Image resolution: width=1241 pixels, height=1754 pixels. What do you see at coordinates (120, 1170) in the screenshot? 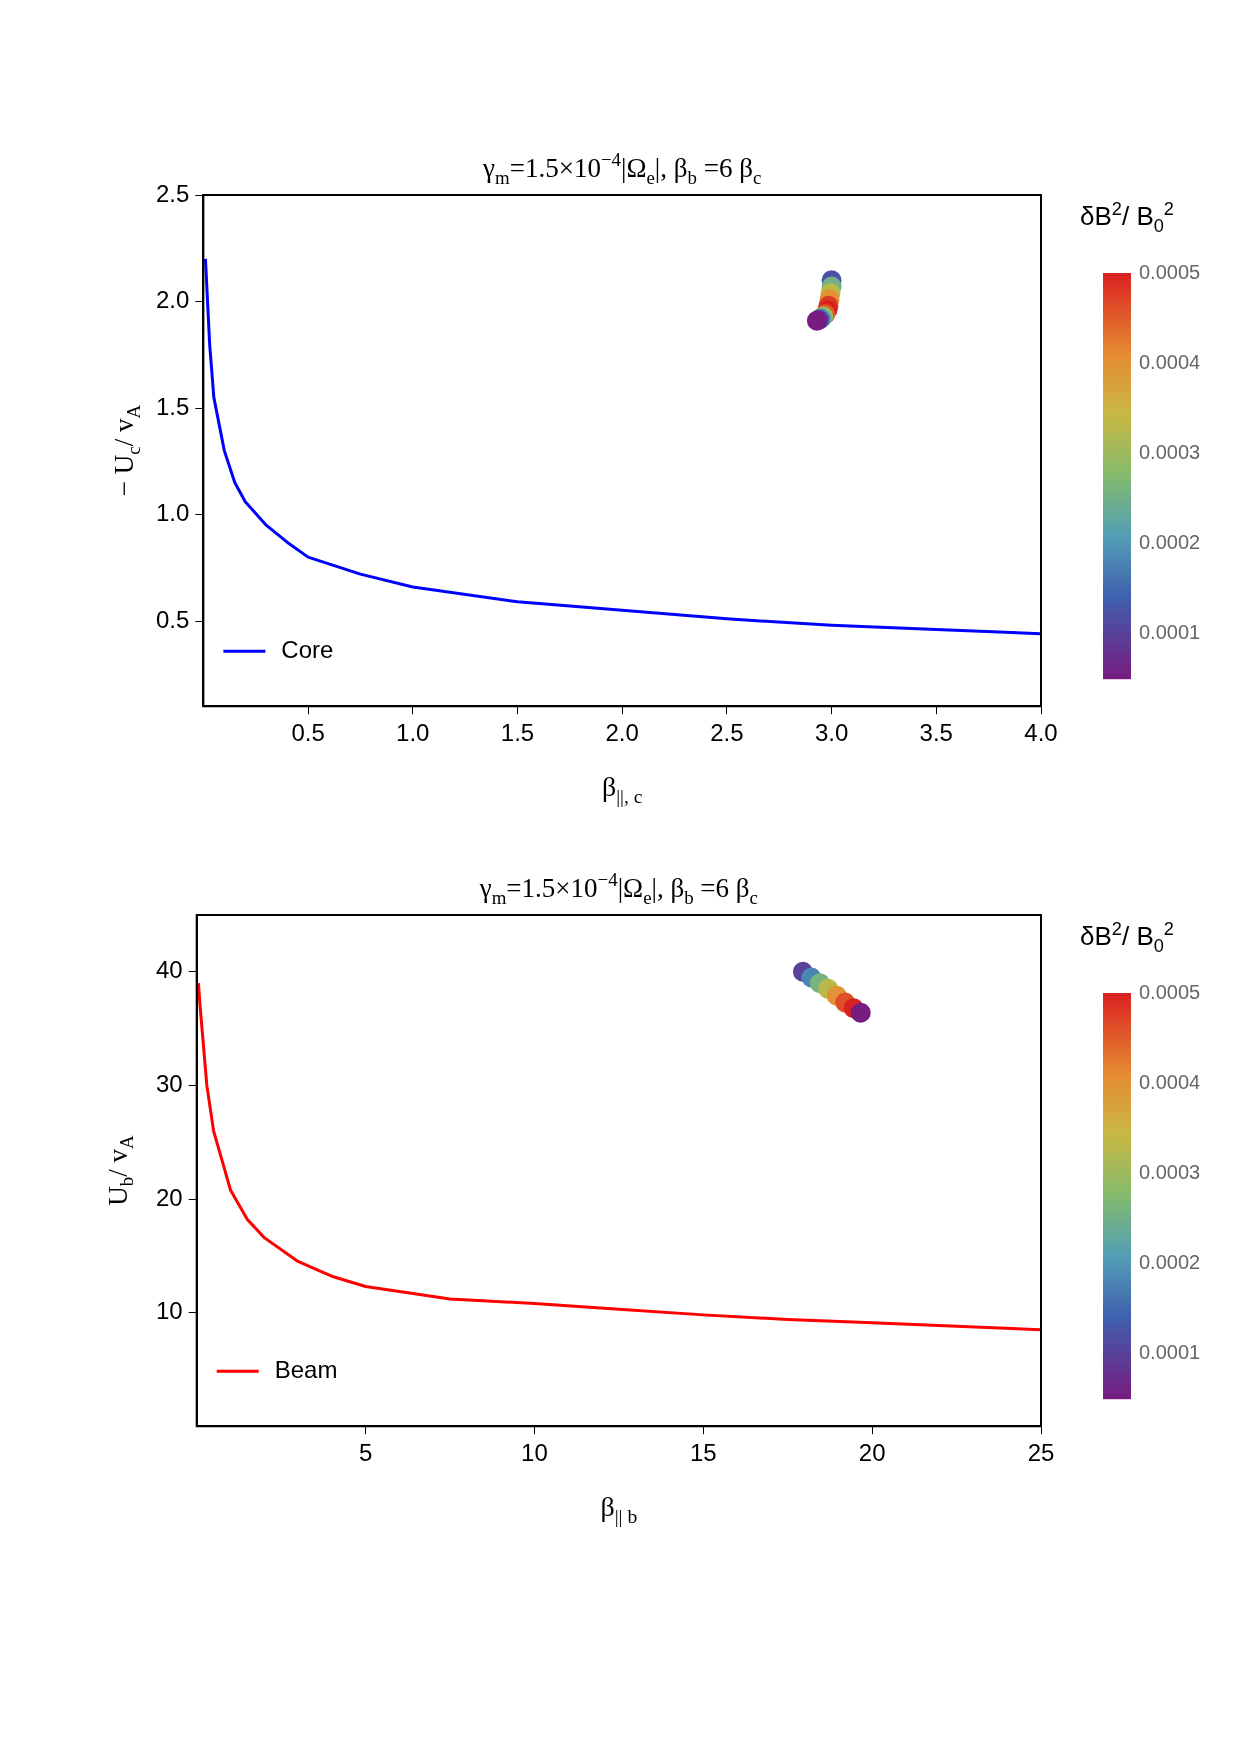
I see `y-axis-title: Ub/ vA` at bounding box center [120, 1170].